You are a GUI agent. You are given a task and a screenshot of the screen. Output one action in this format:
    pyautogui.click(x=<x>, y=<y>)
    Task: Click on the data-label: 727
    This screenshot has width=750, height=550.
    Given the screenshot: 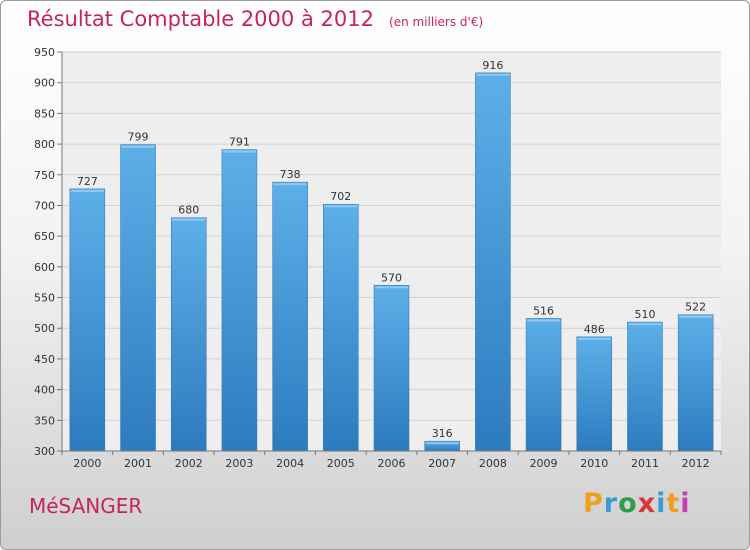 What is the action you would take?
    pyautogui.click(x=87, y=181)
    